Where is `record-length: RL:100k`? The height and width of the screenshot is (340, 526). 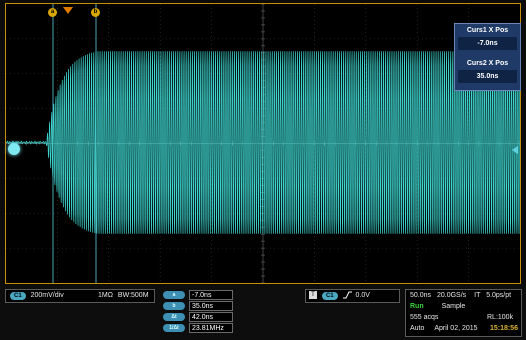 record-length: RL:100k is located at coordinates (500, 317).